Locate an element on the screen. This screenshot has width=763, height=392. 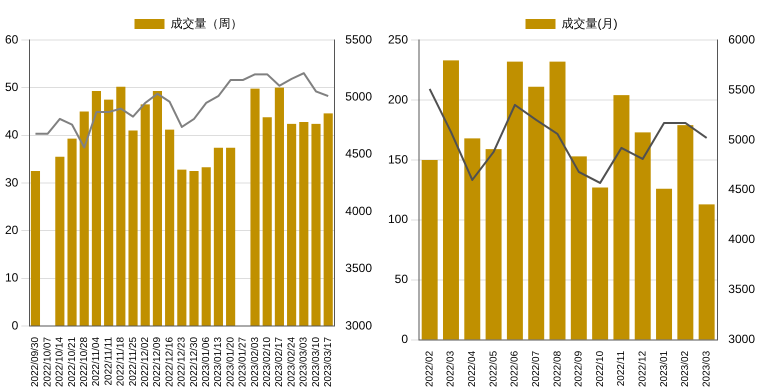
y-tick-label: 100 is located at coordinates (398, 219).